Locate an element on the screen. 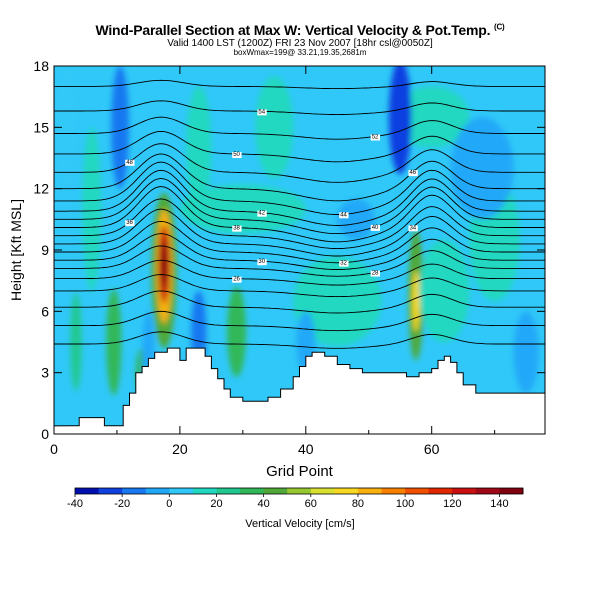 The image size is (600, 600). theta-label-12: 42 is located at coordinates (261, 214).